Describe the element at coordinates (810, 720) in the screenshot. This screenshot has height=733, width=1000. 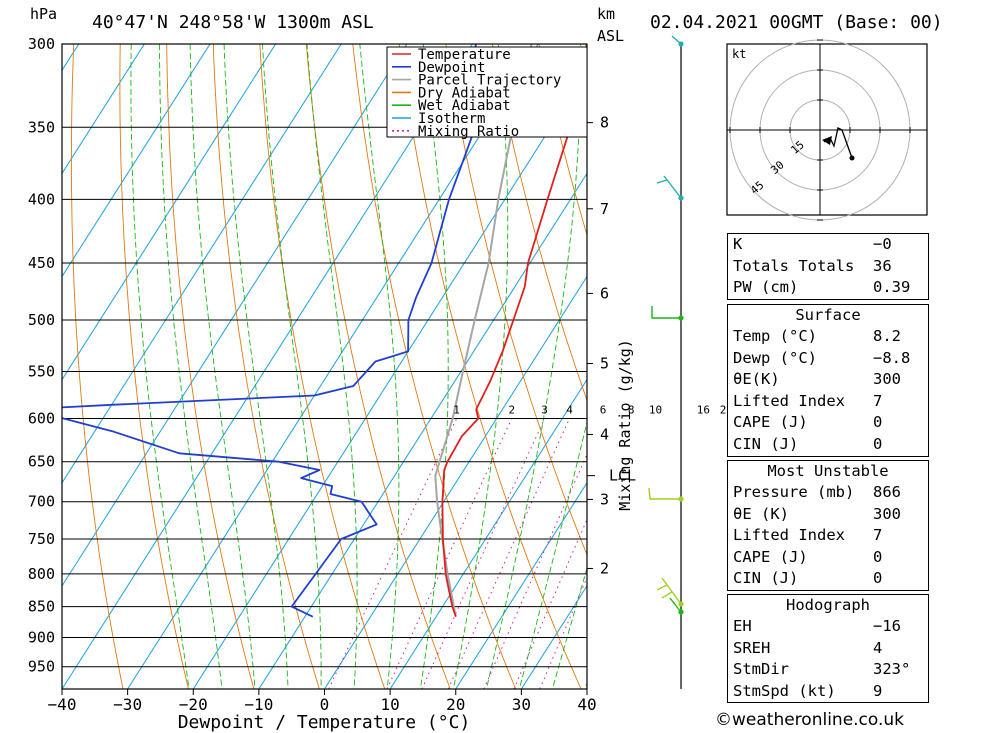
I see `copyright-text: ©weatheronline.co.uk` at that location.